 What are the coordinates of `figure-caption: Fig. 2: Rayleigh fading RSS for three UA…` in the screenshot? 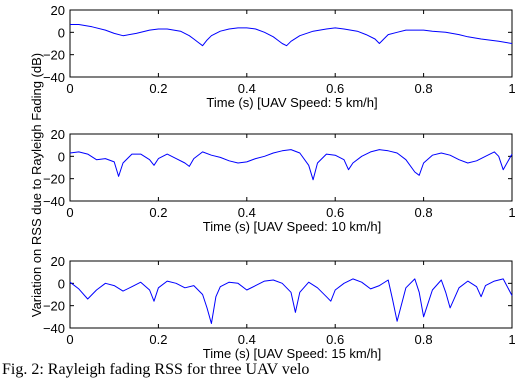 It's located at (156, 369).